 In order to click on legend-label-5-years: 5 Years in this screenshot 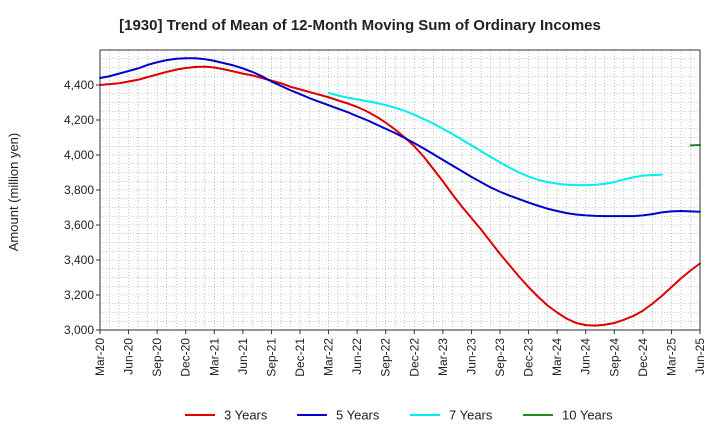, I will do `click(358, 415)`.